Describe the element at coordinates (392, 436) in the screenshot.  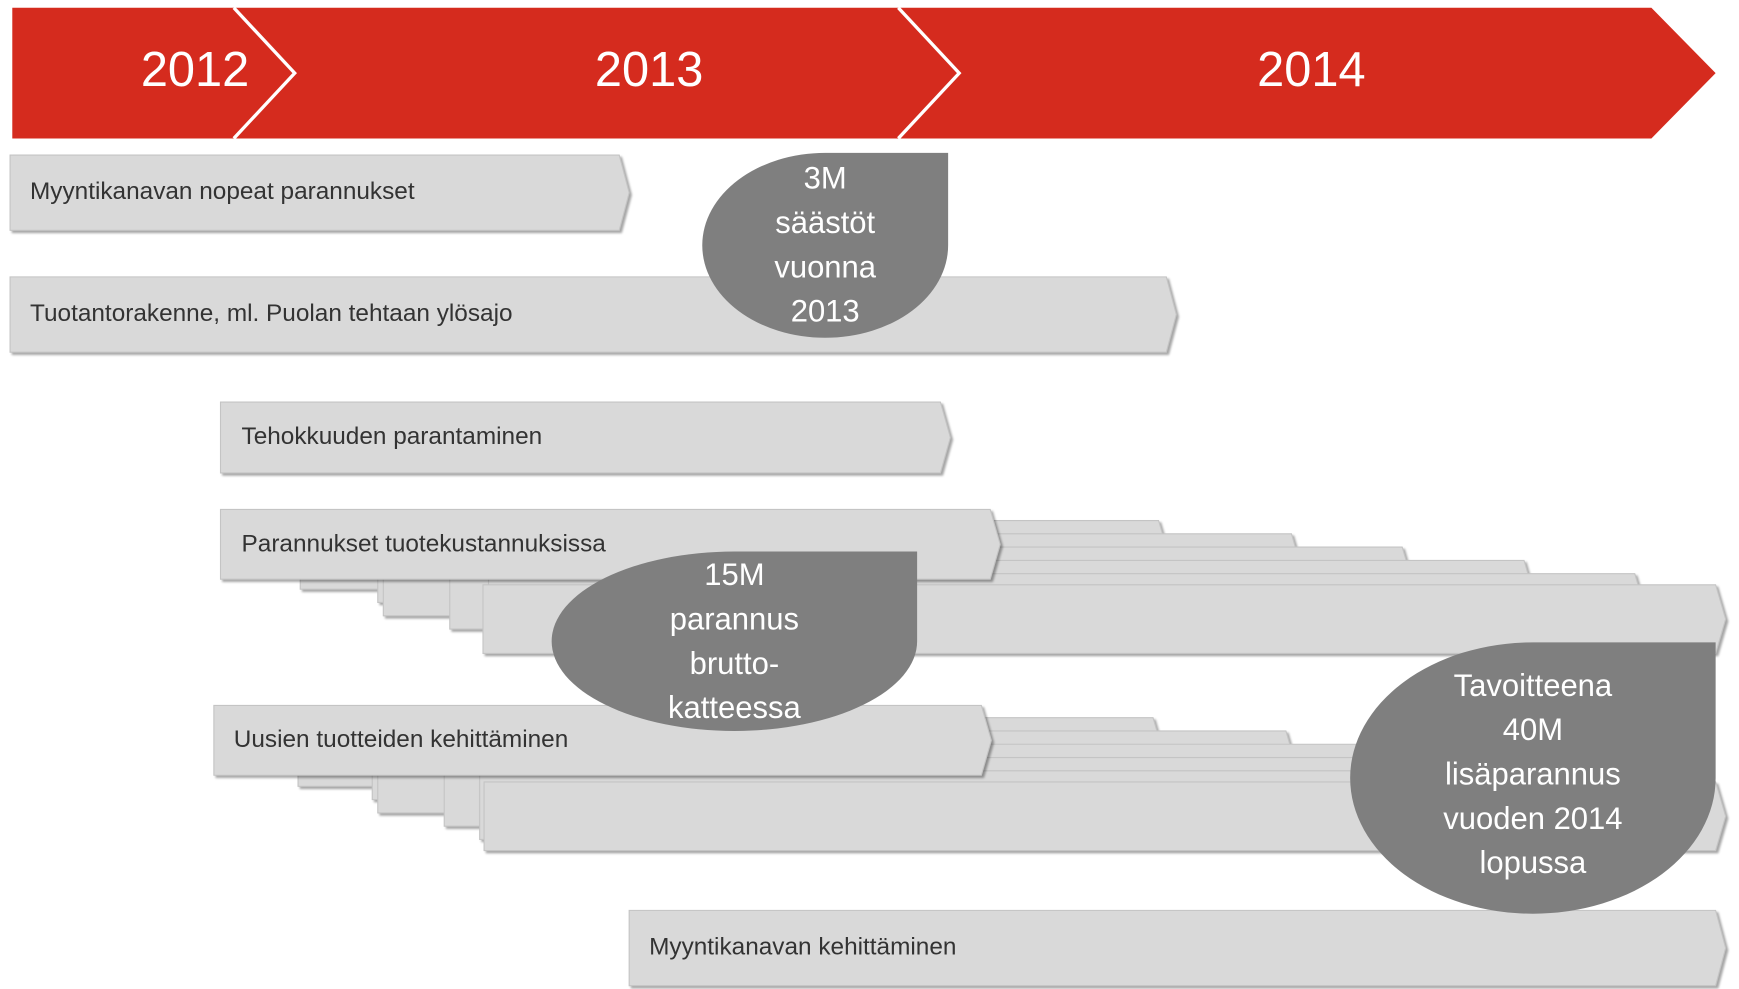
I see `task-label: Tehokkuuden parantaminen` at that location.